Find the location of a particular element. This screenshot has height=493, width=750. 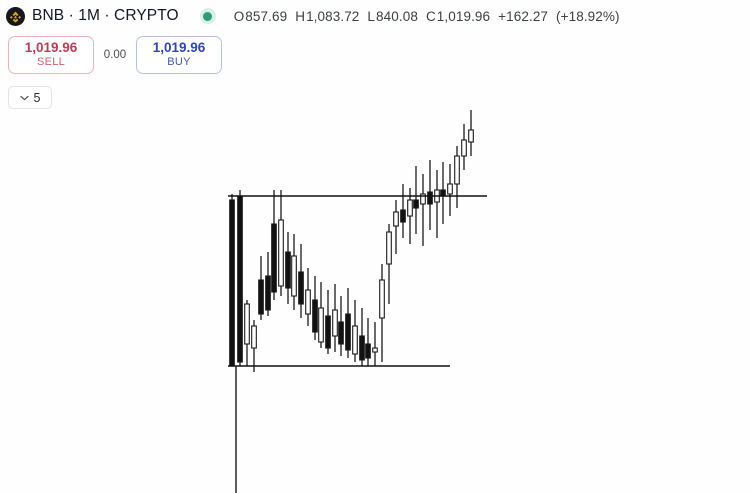

buy-label: BUY is located at coordinates (179, 61).